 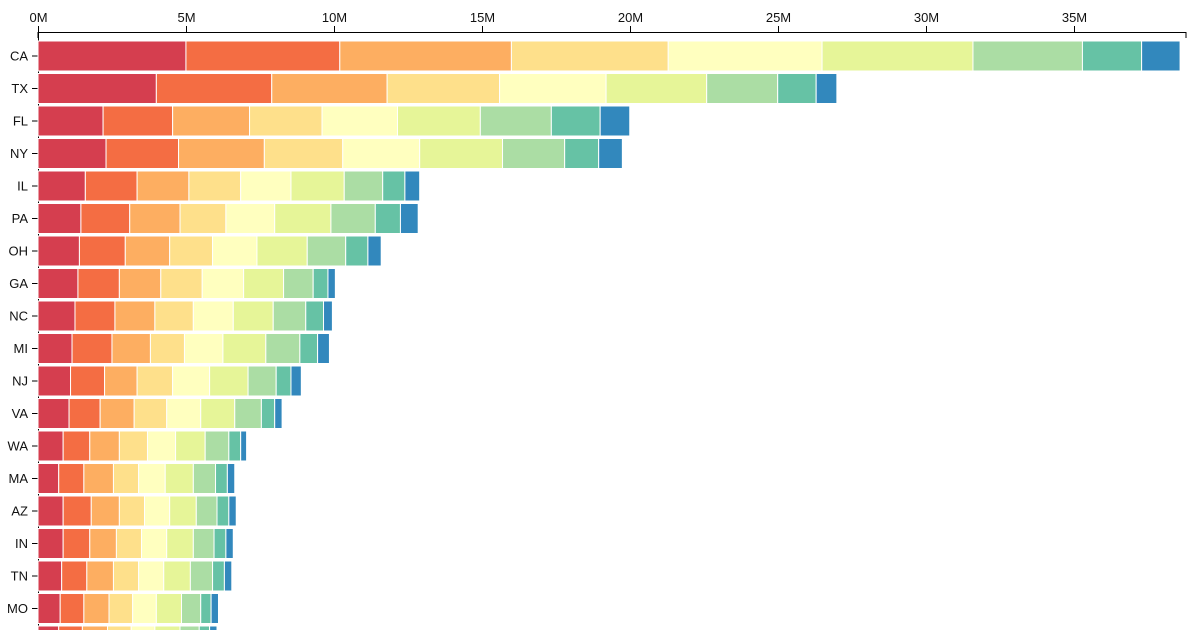 What do you see at coordinates (38, 17) in the screenshot?
I see `x-tick-label: 0M` at bounding box center [38, 17].